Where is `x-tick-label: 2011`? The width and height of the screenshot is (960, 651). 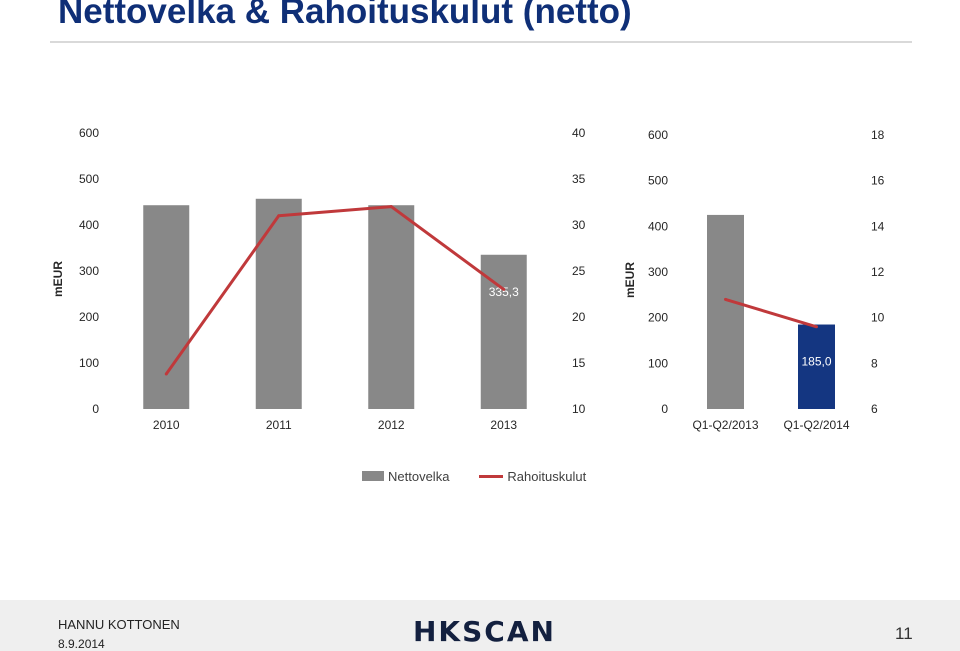
x-tick-label: 2011 is located at coordinates (279, 425).